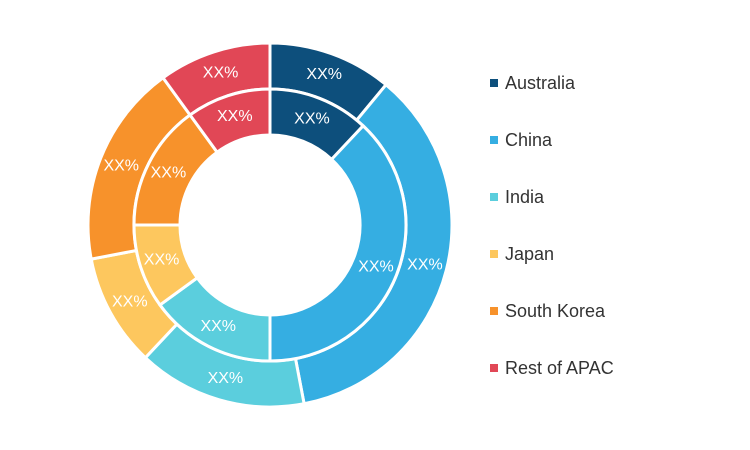  Describe the element at coordinates (540, 83) in the screenshot. I see `legend-label-australia: Australia` at that location.